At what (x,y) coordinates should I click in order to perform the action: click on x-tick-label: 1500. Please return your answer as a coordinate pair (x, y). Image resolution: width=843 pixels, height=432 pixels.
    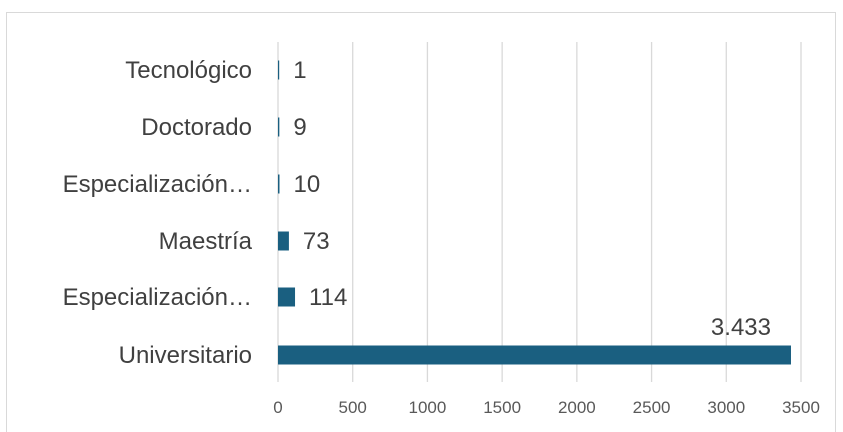
    Looking at the image, I should click on (502, 407).